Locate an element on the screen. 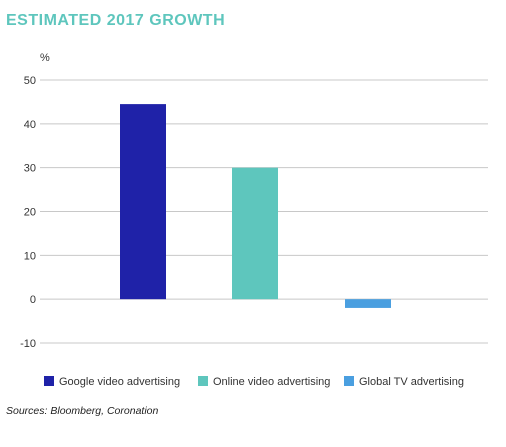 This screenshot has height=447, width=506. y-axis-unit: % is located at coordinates (45, 58).